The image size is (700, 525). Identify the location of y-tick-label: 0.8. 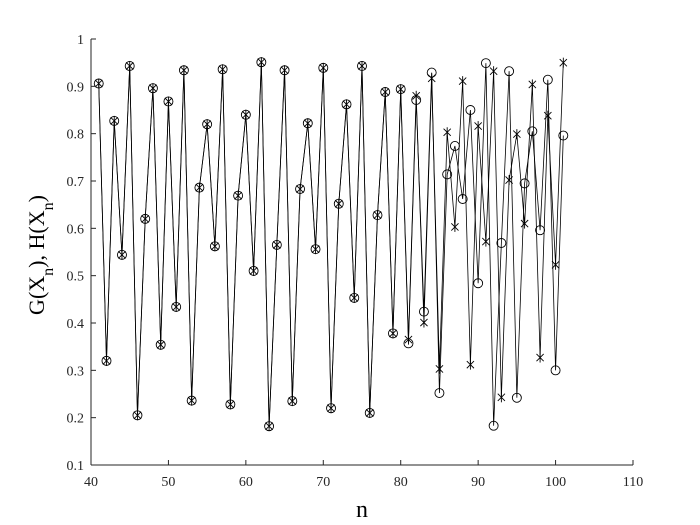
(76, 135).